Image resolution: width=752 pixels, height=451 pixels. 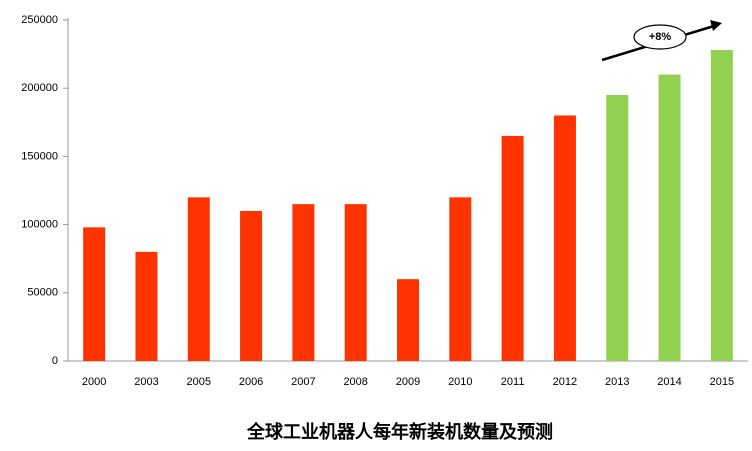 What do you see at coordinates (716, 25) in the screenshot?
I see `arrow-head` at bounding box center [716, 25].